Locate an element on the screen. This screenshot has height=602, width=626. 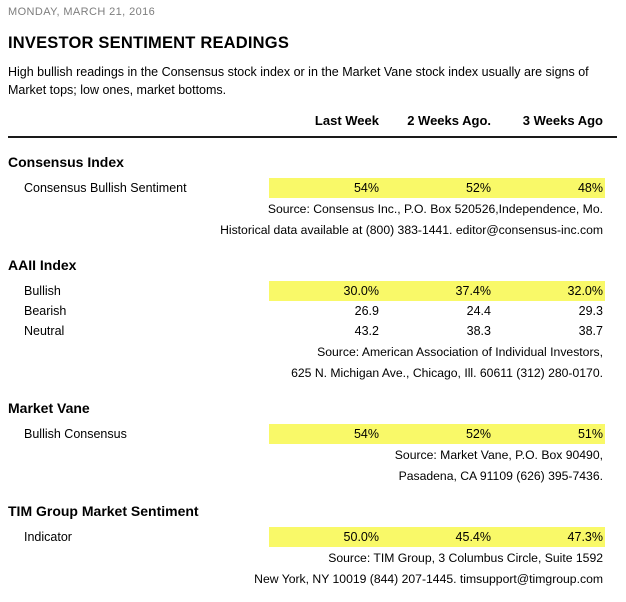
section-title: Consensus Index is located at coordinates (66, 162).